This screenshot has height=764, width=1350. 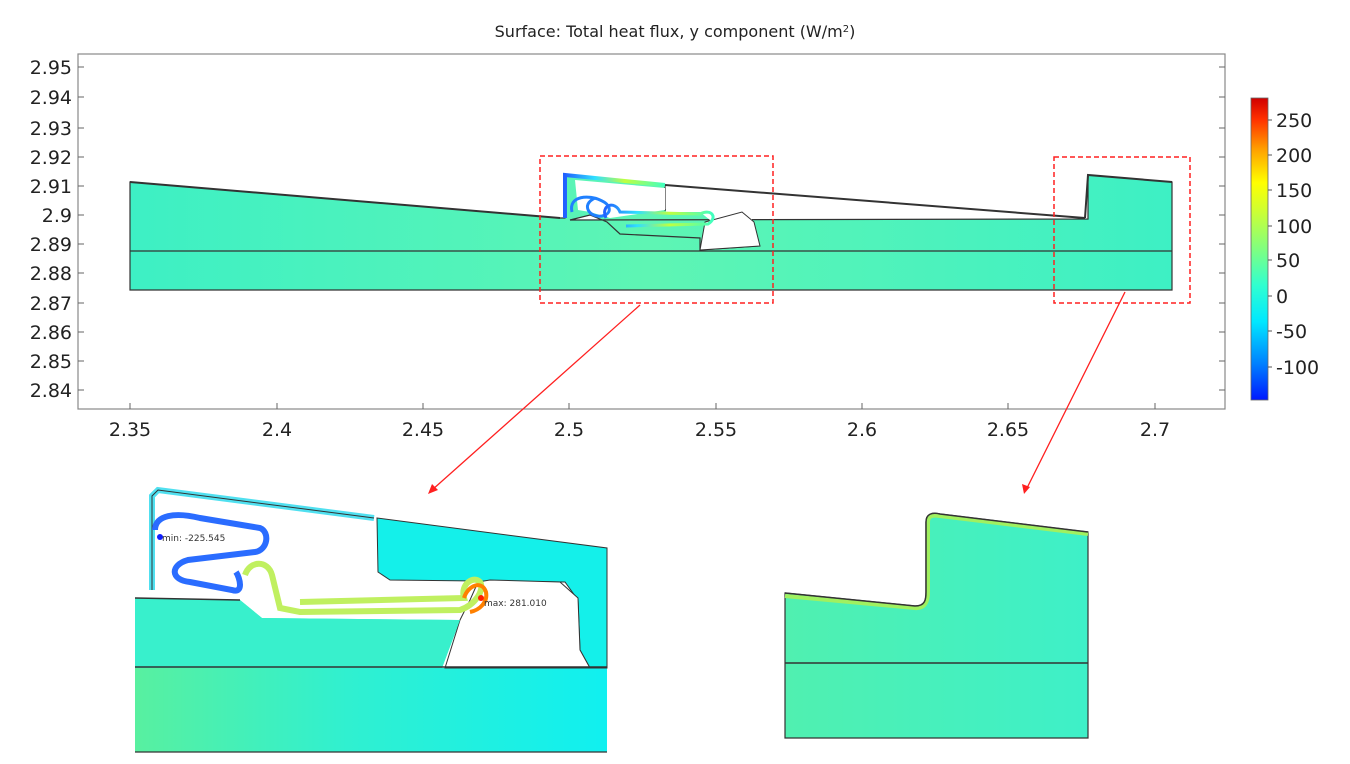 What do you see at coordinates (1297, 368) in the screenshot?
I see `colorbar-tick: -100` at bounding box center [1297, 368].